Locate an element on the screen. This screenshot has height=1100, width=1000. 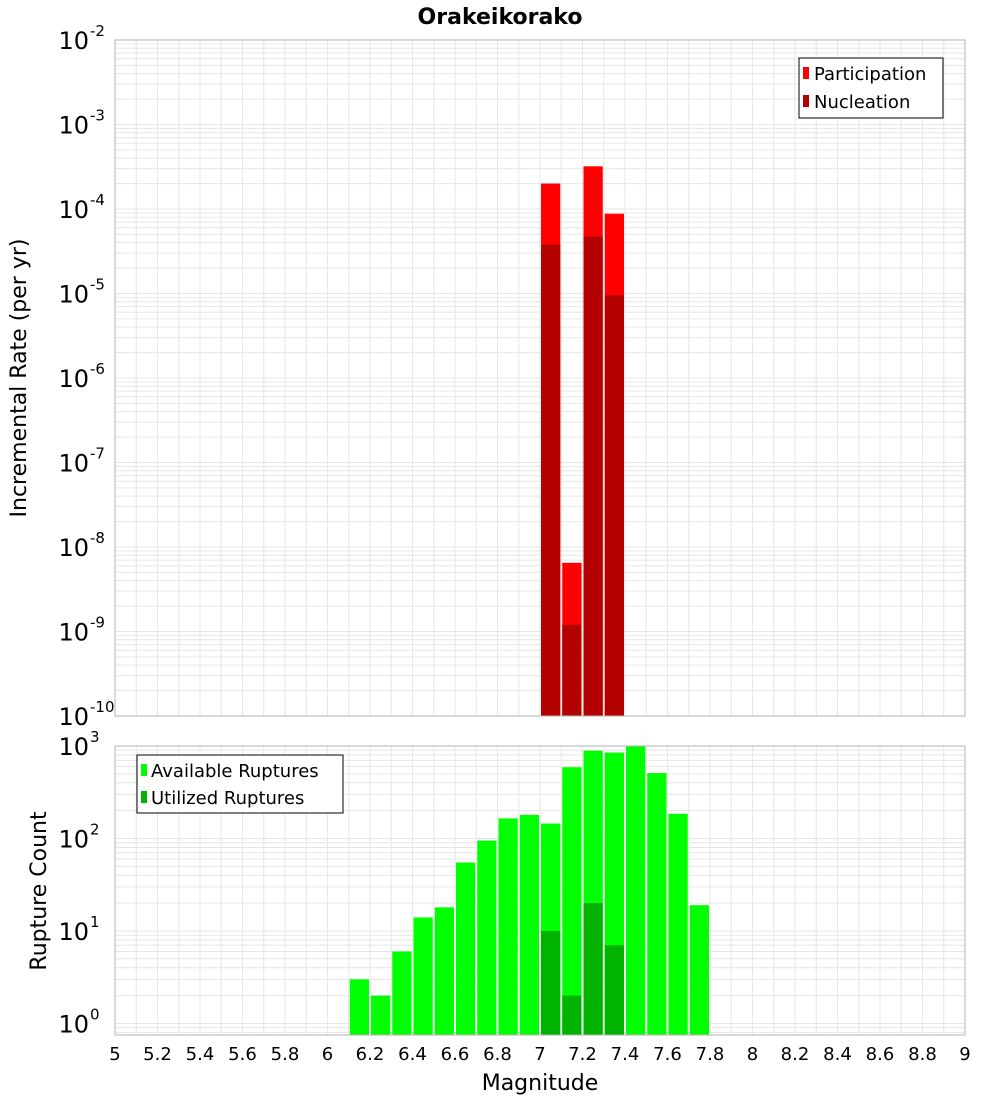
legend-swatch-available is located at coordinates (144, 770).